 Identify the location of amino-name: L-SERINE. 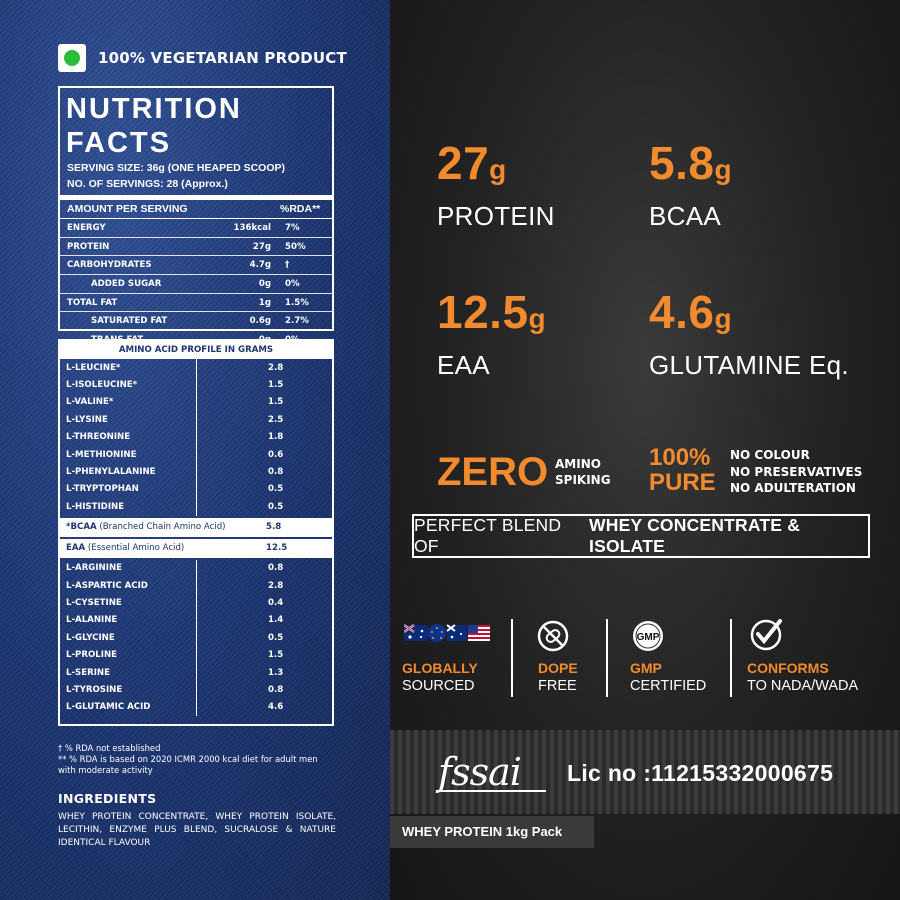
(88, 672).